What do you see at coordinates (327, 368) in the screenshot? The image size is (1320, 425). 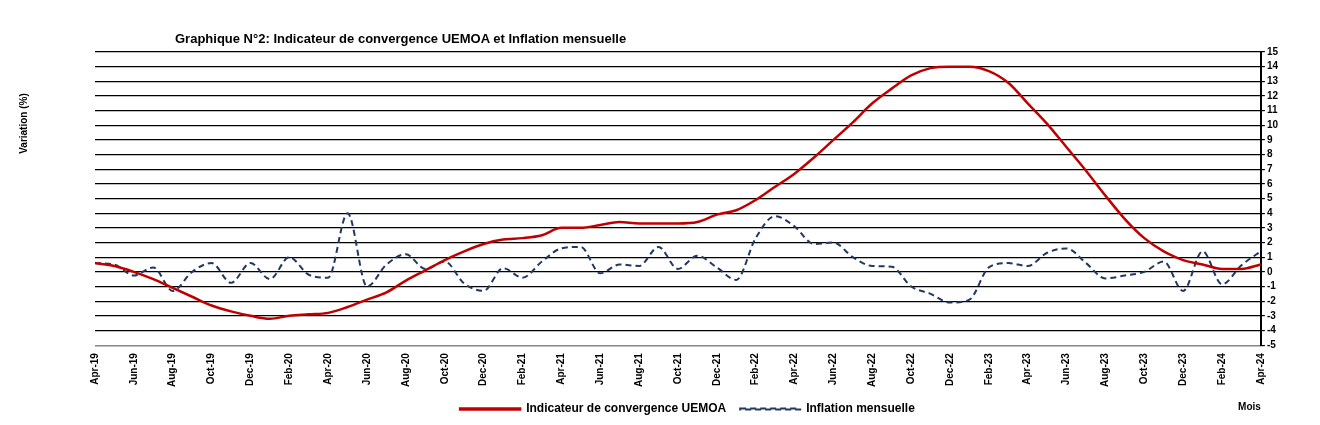 I see `x-tick-label: Apr-20` at bounding box center [327, 368].